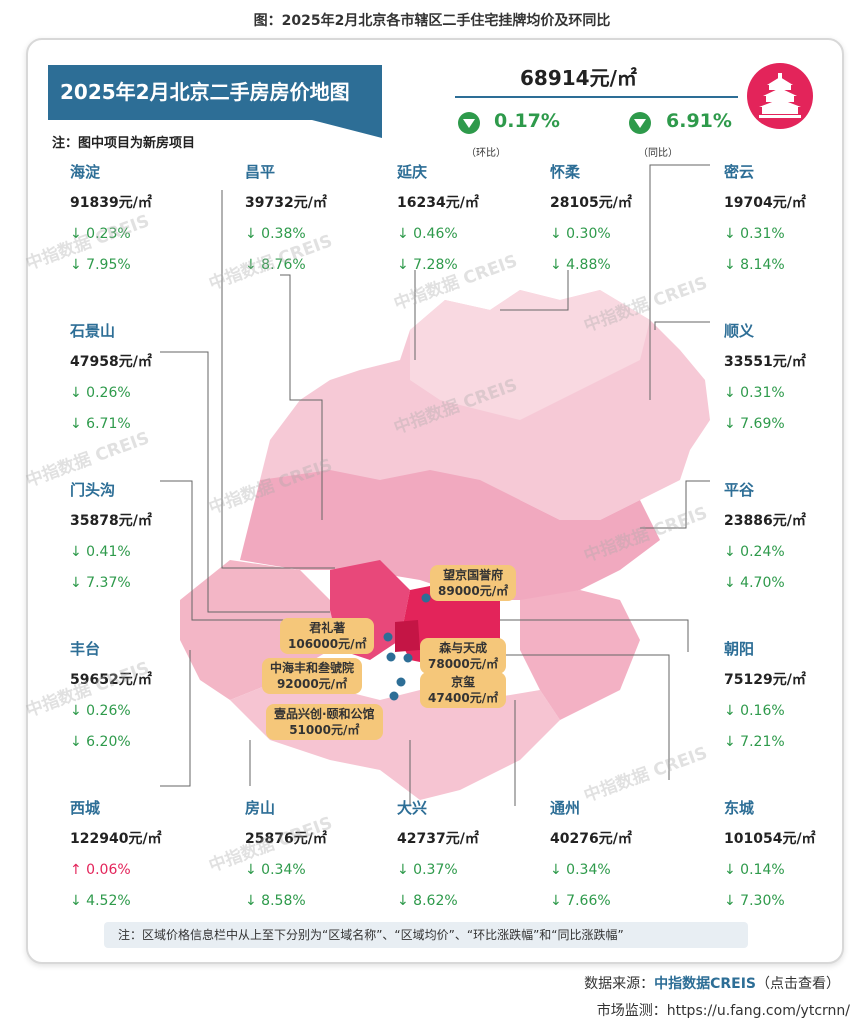 The width and height of the screenshot is (864, 1026). What do you see at coordinates (739, 331) in the screenshot?
I see `district-name: 顺义` at bounding box center [739, 331].